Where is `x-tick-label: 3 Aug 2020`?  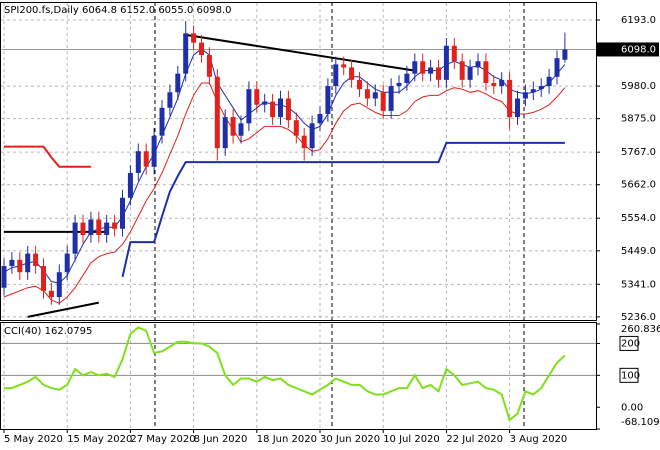
x-tick-label: 3 Aug 2020 is located at coordinates (539, 439).